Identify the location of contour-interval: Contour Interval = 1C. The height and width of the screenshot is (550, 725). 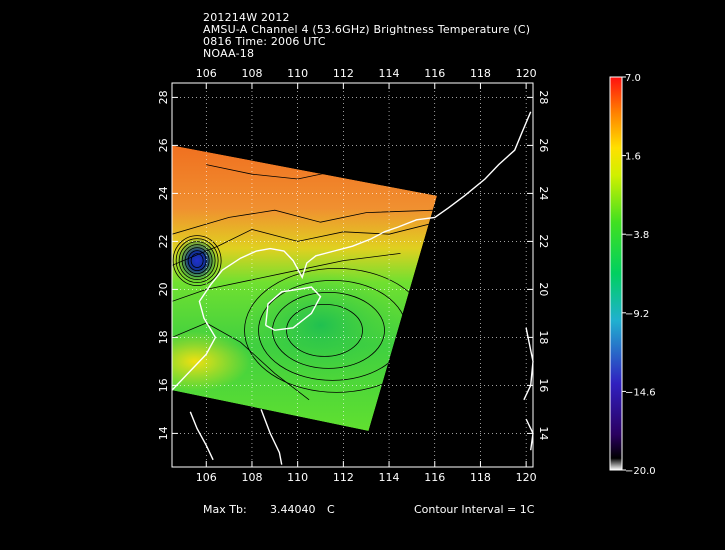
(474, 509).